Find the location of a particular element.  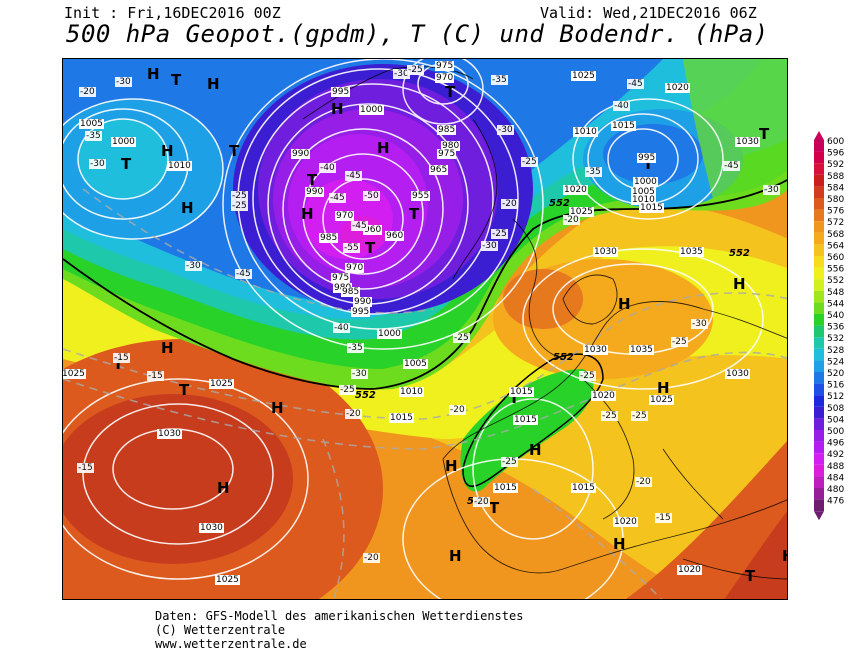

legend-label: 540 is located at coordinates (835, 316).